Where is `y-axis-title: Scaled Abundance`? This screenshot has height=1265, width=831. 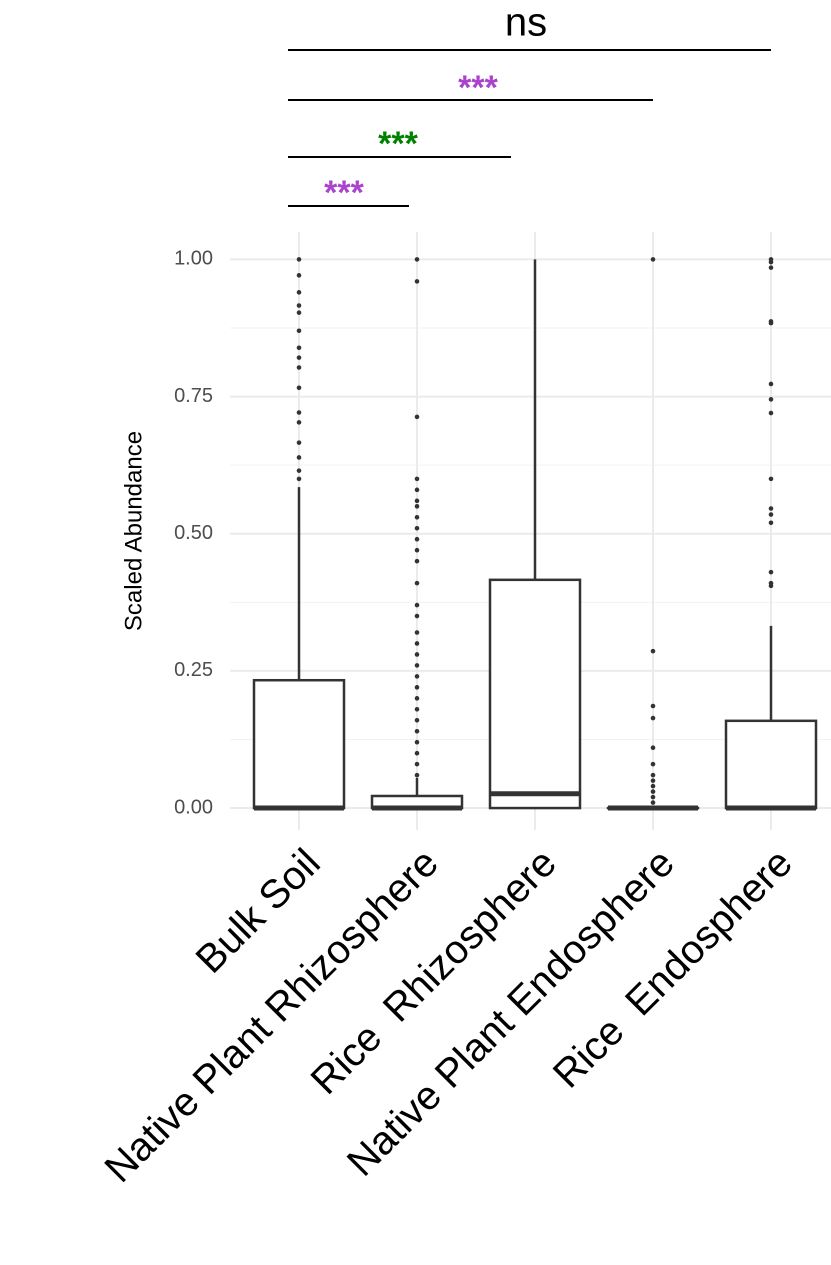
y-axis-title: Scaled Abundance is located at coordinates (133, 531).